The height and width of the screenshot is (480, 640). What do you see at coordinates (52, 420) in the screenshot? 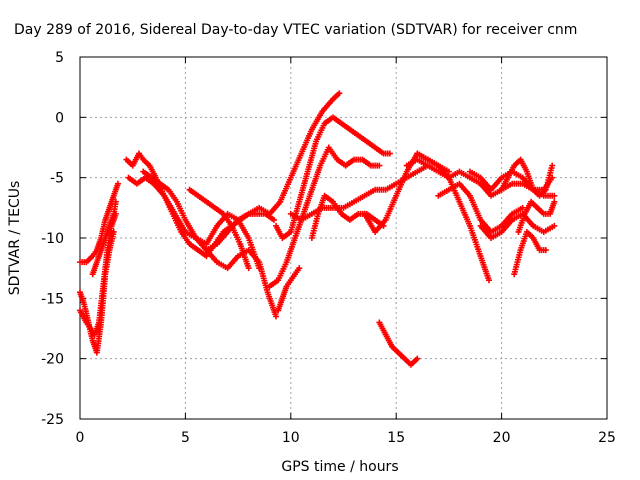
I see `y-tick-label: -25` at bounding box center [52, 420].